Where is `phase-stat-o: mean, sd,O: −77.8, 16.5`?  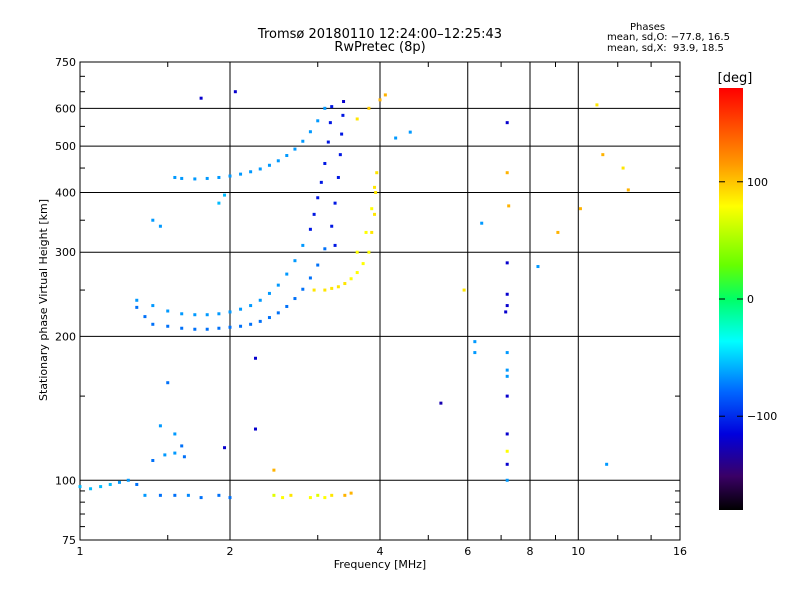
phase-stat-o: mean, sd,O: −77.8, 16.5 is located at coordinates (668, 37).